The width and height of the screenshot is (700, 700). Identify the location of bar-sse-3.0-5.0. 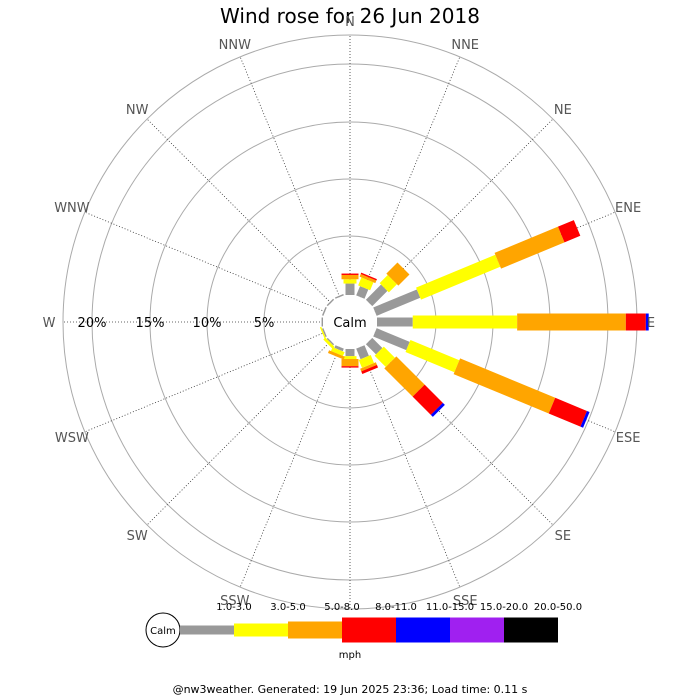
(366, 361).